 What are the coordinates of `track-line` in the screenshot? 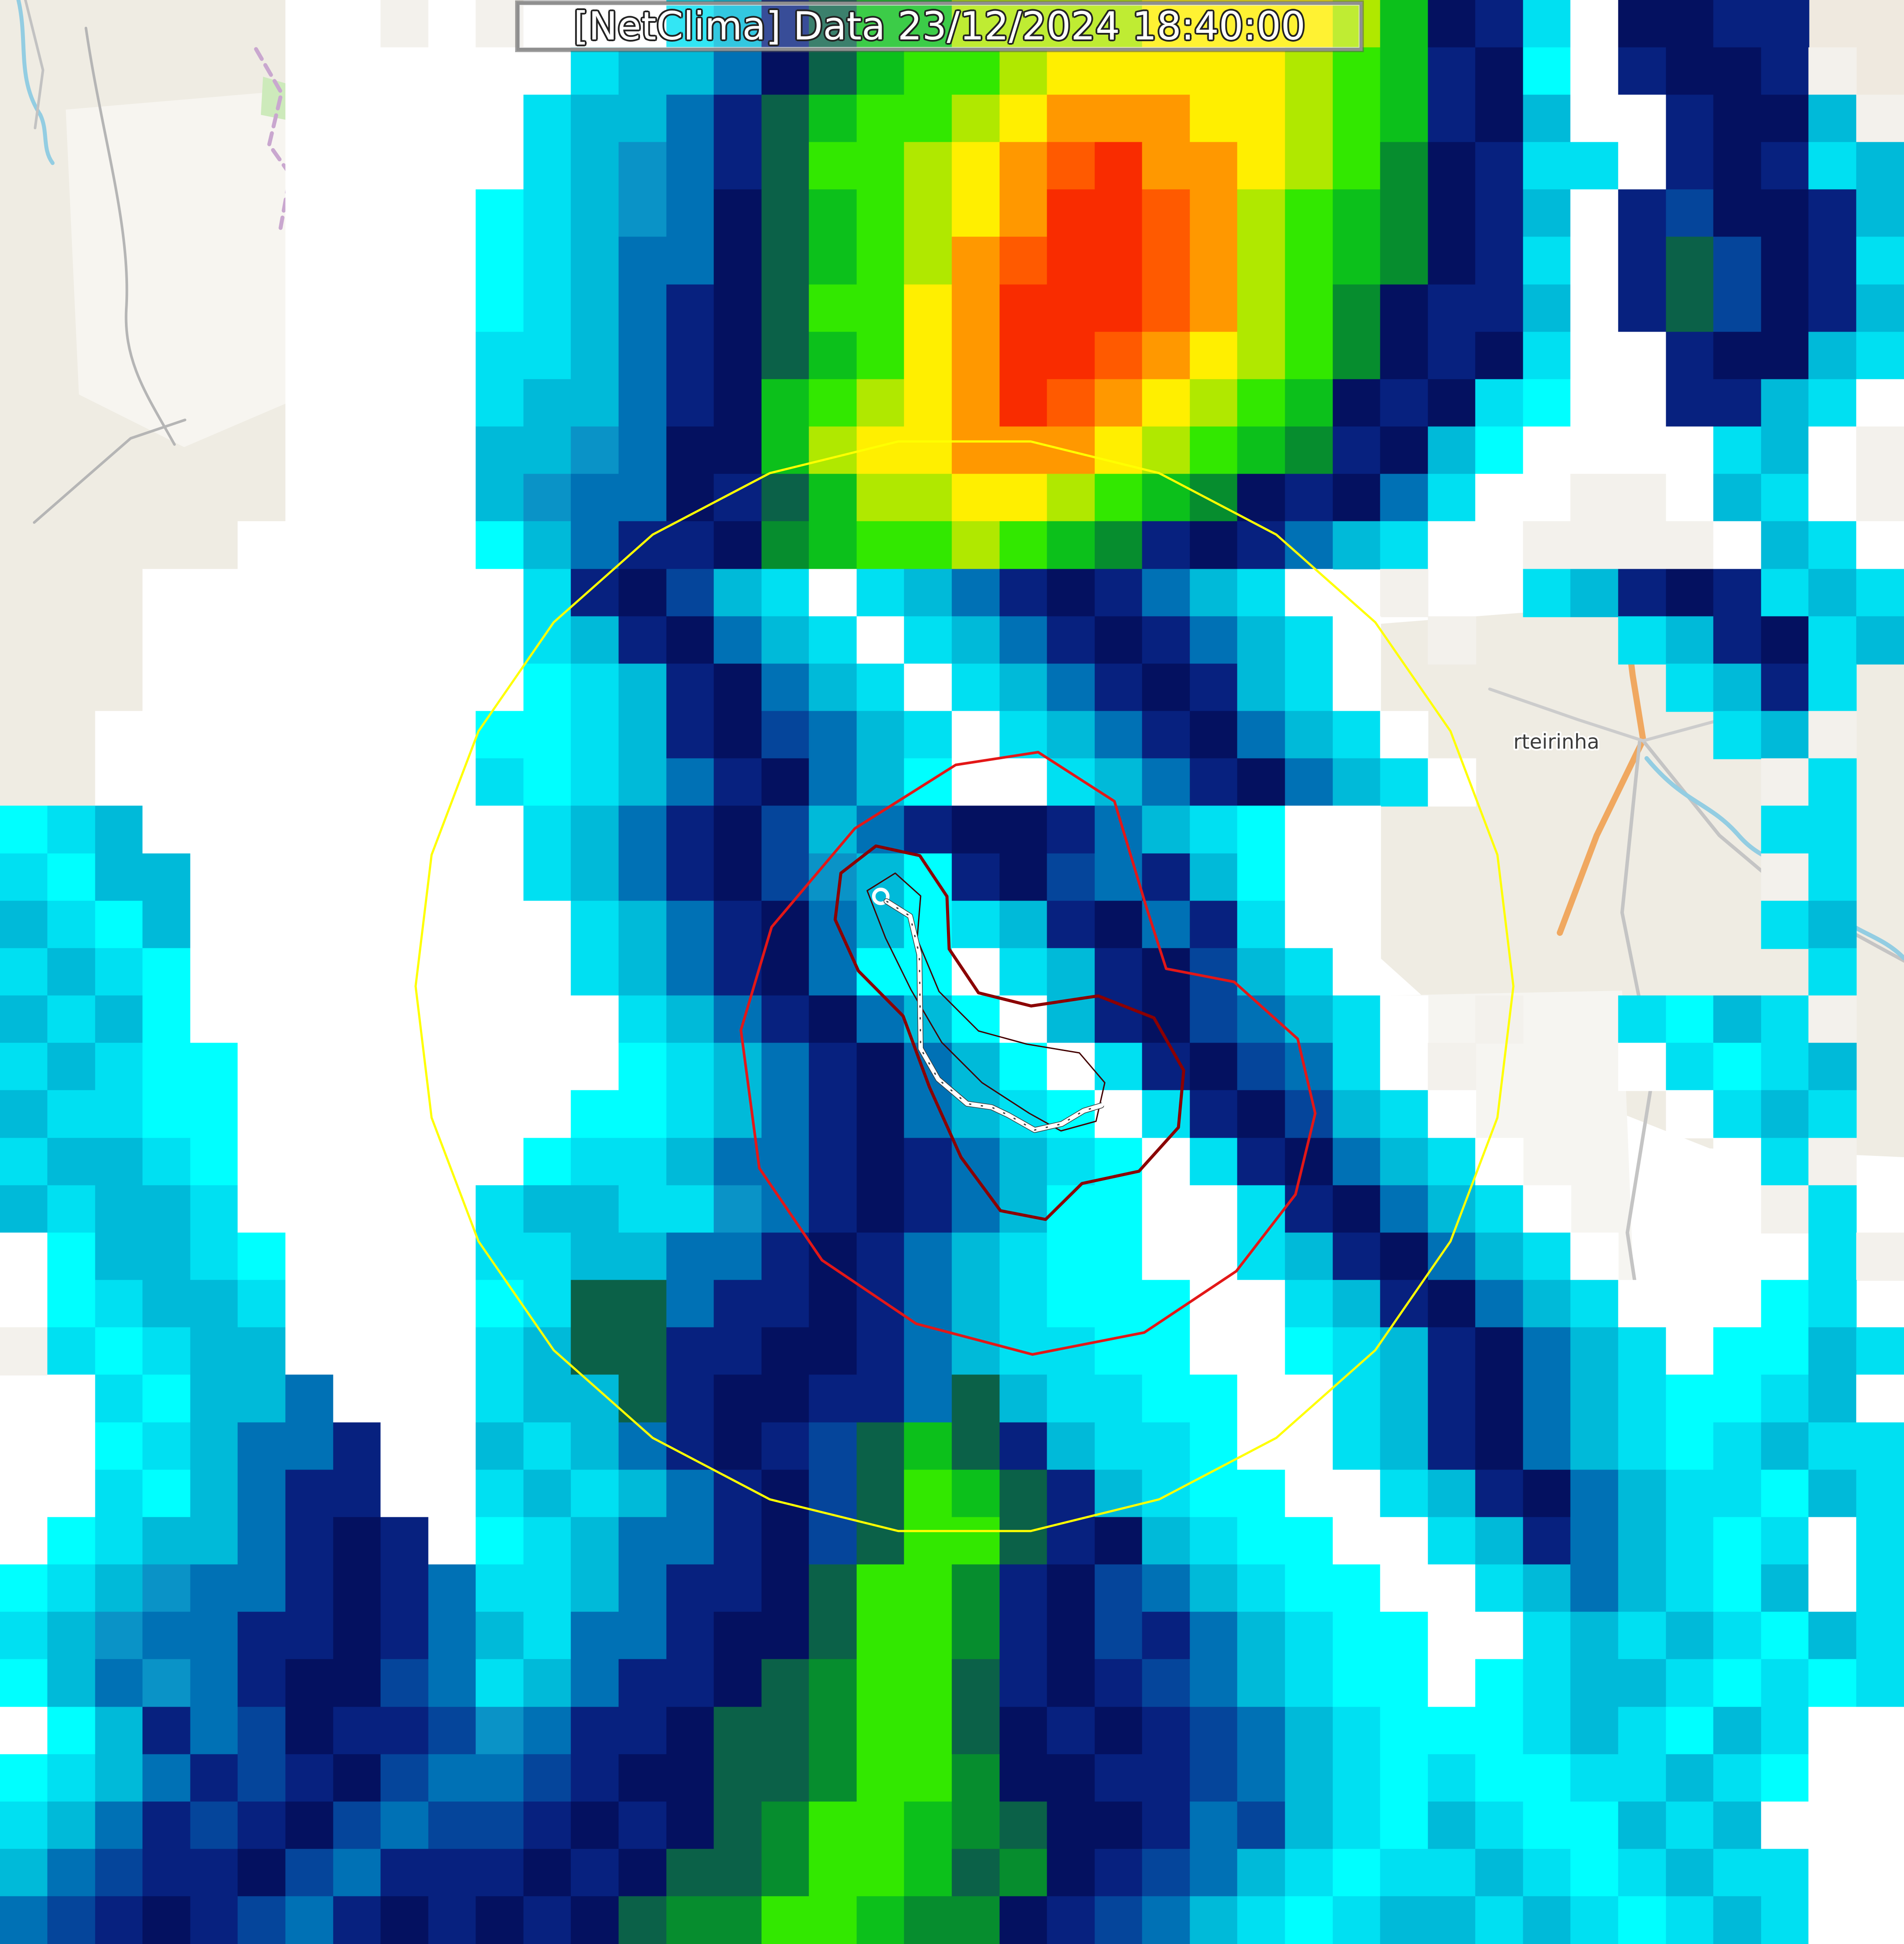 It's located at (993, 1015).